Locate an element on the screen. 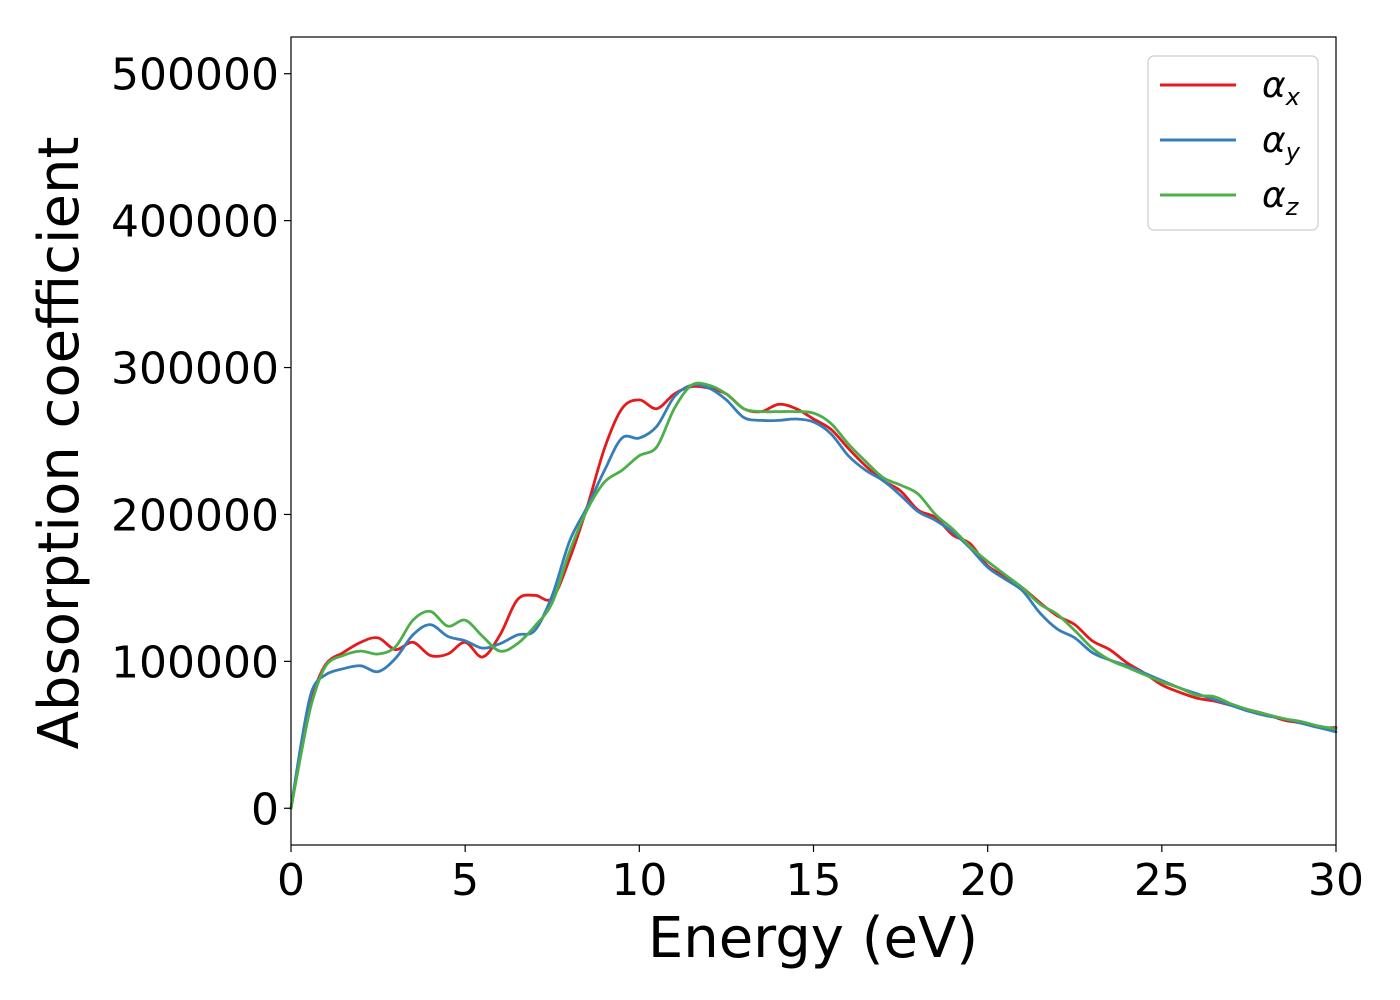  x-tick-label: 25 is located at coordinates (1162, 880).